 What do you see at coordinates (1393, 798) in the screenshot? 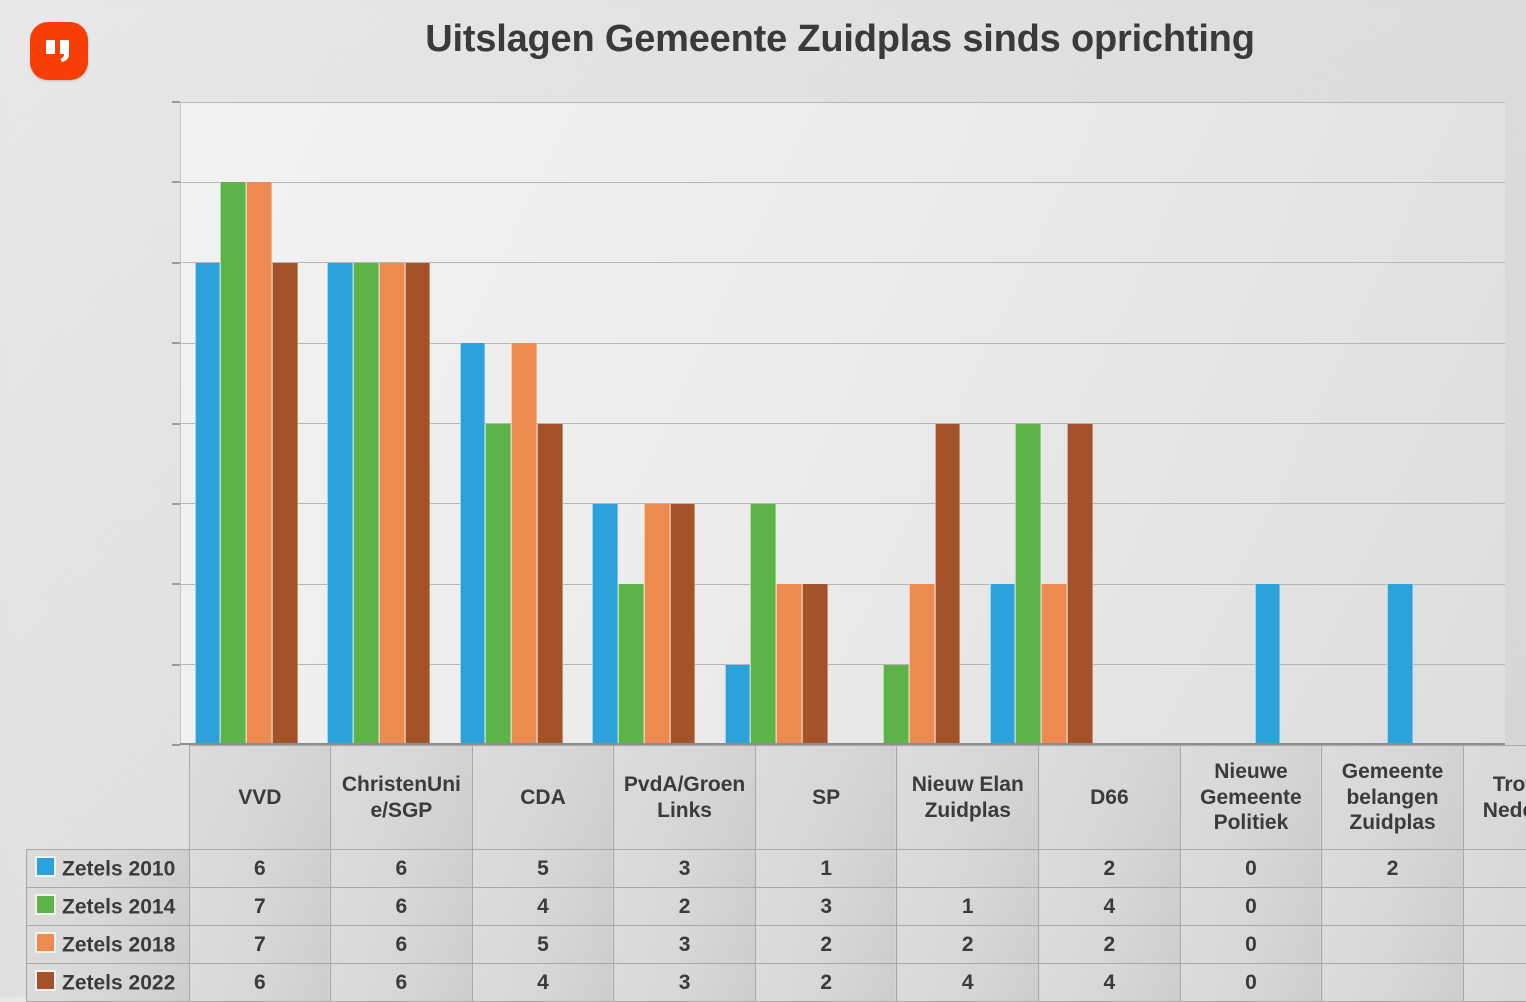
I see `category-header-cell: Gemeente belangen Zuidplas` at bounding box center [1393, 798].